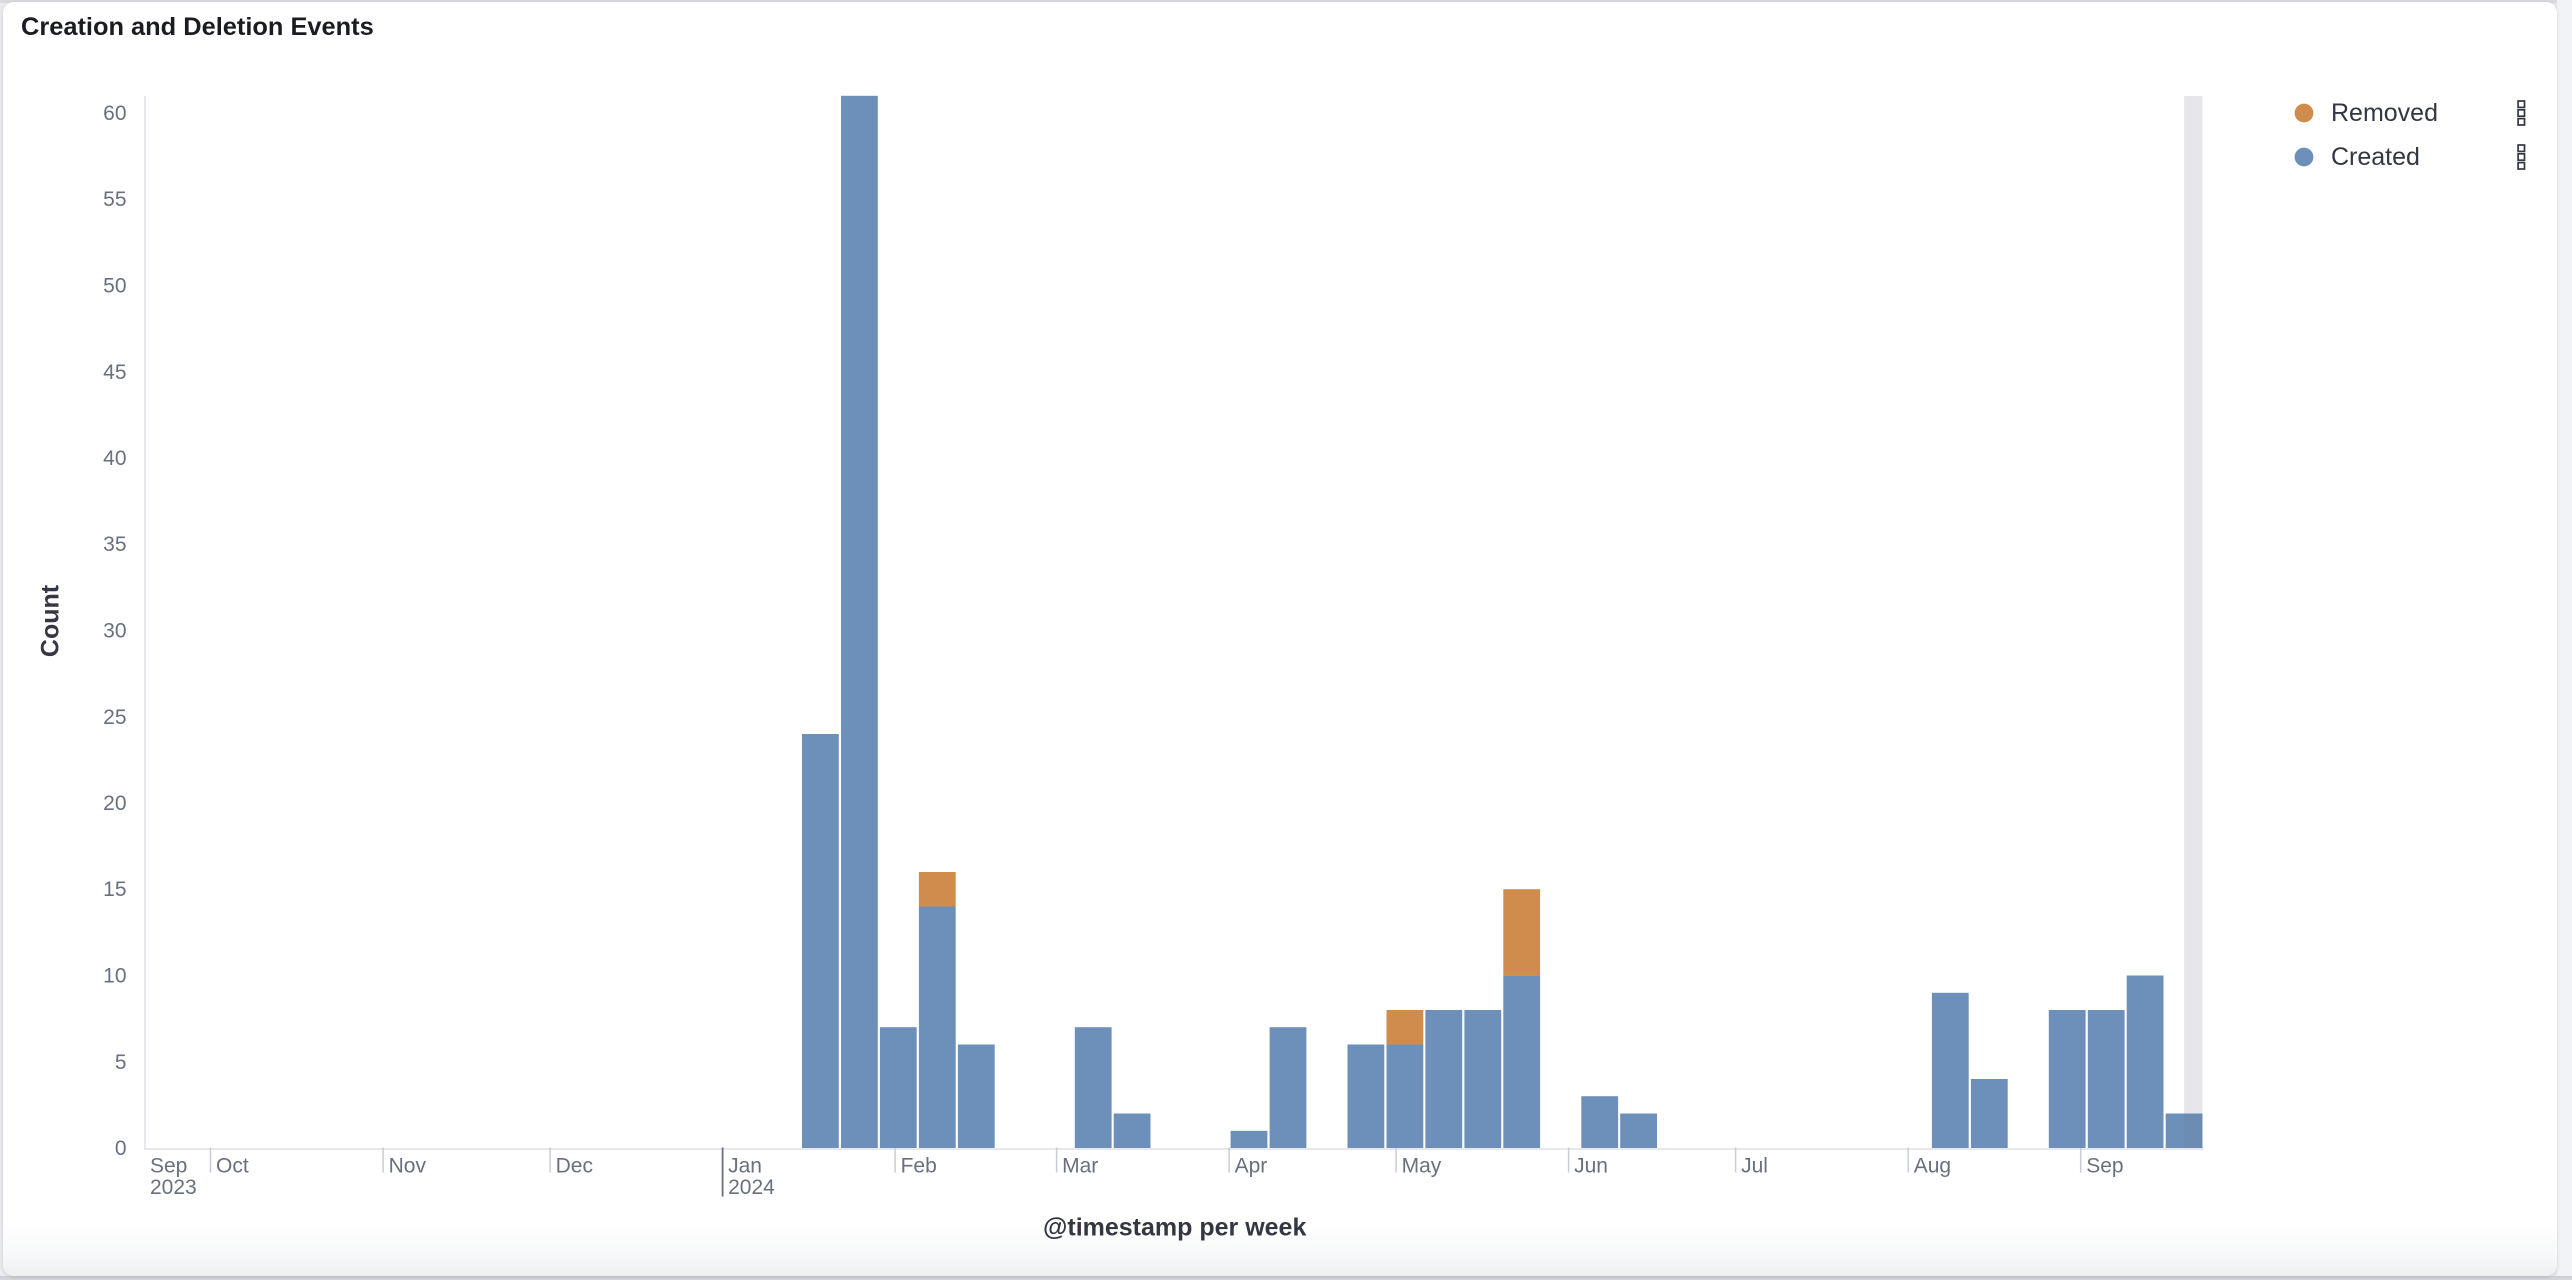  I want to click on svg-text: 30, so click(114, 631).